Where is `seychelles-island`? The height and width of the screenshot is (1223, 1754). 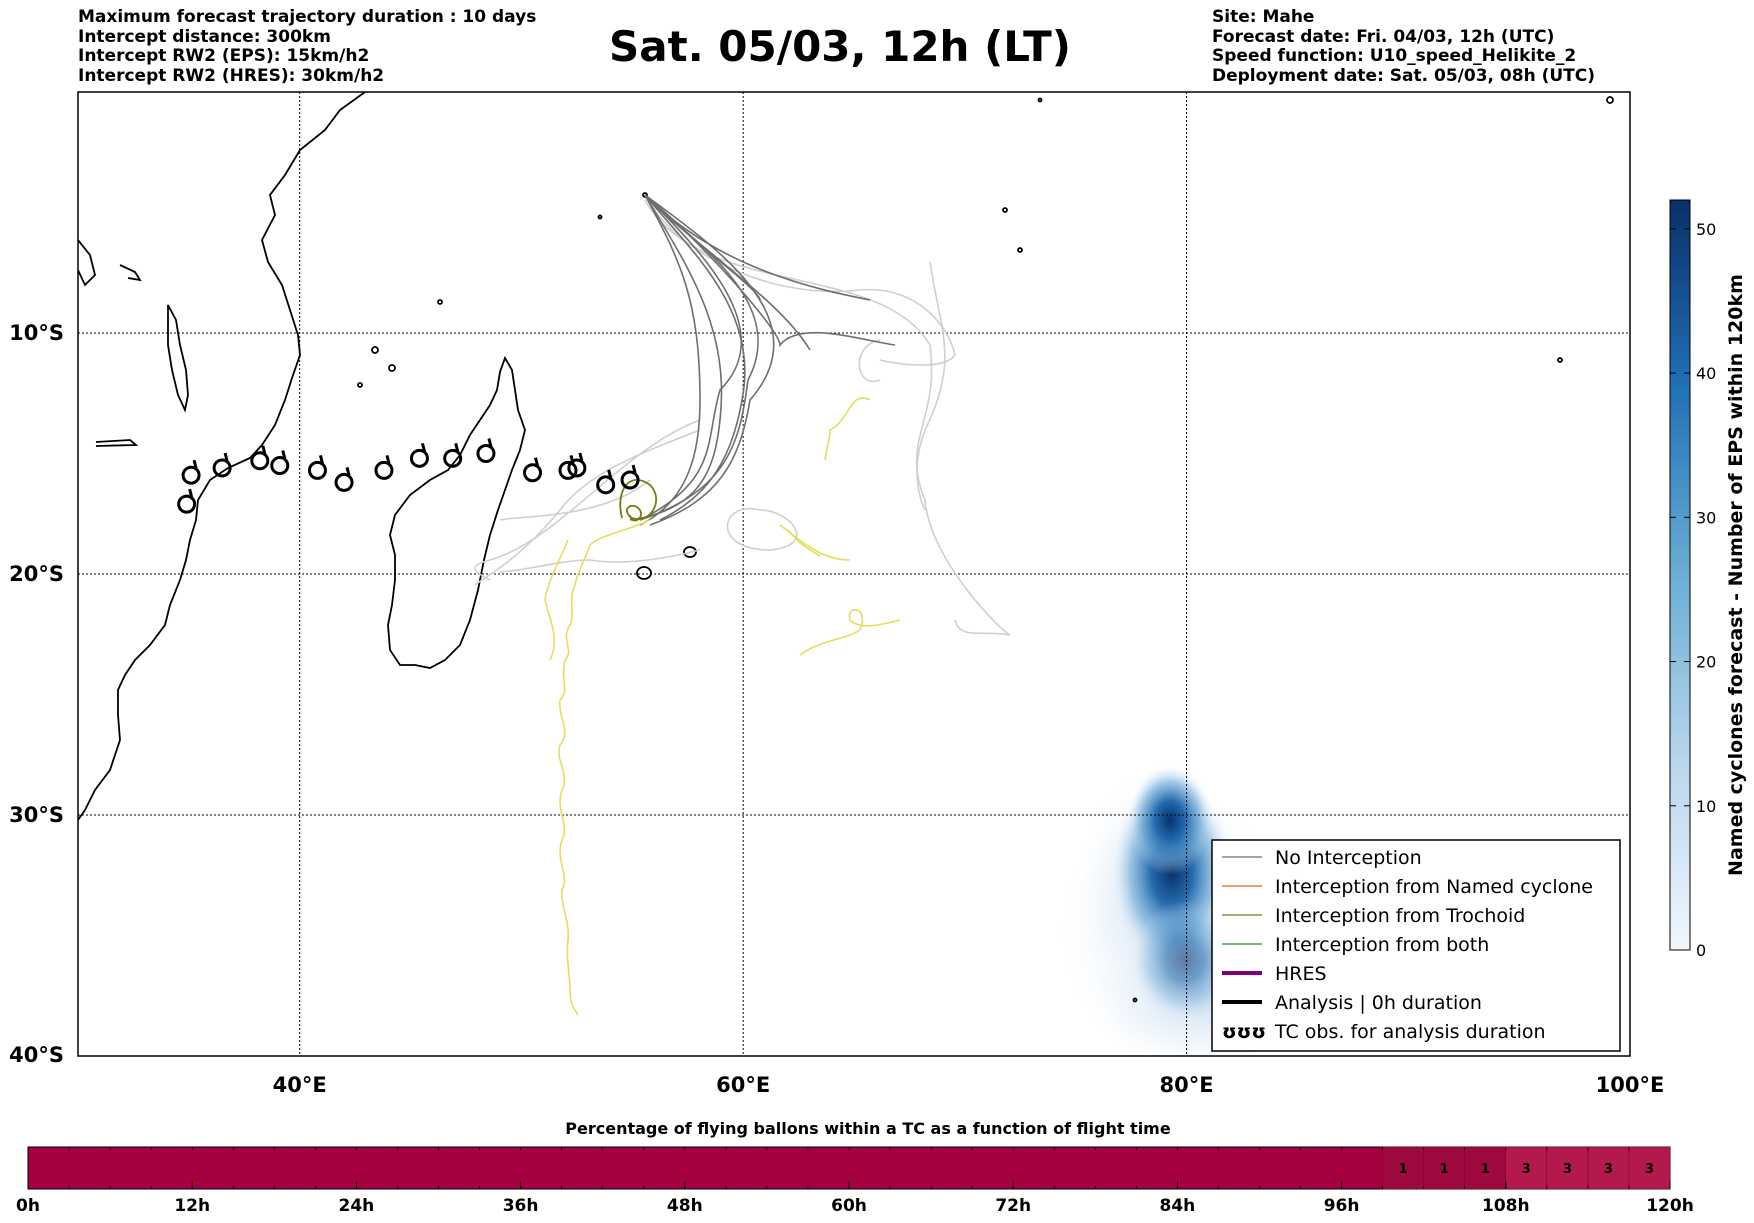
seychelles-island is located at coordinates (645, 195).